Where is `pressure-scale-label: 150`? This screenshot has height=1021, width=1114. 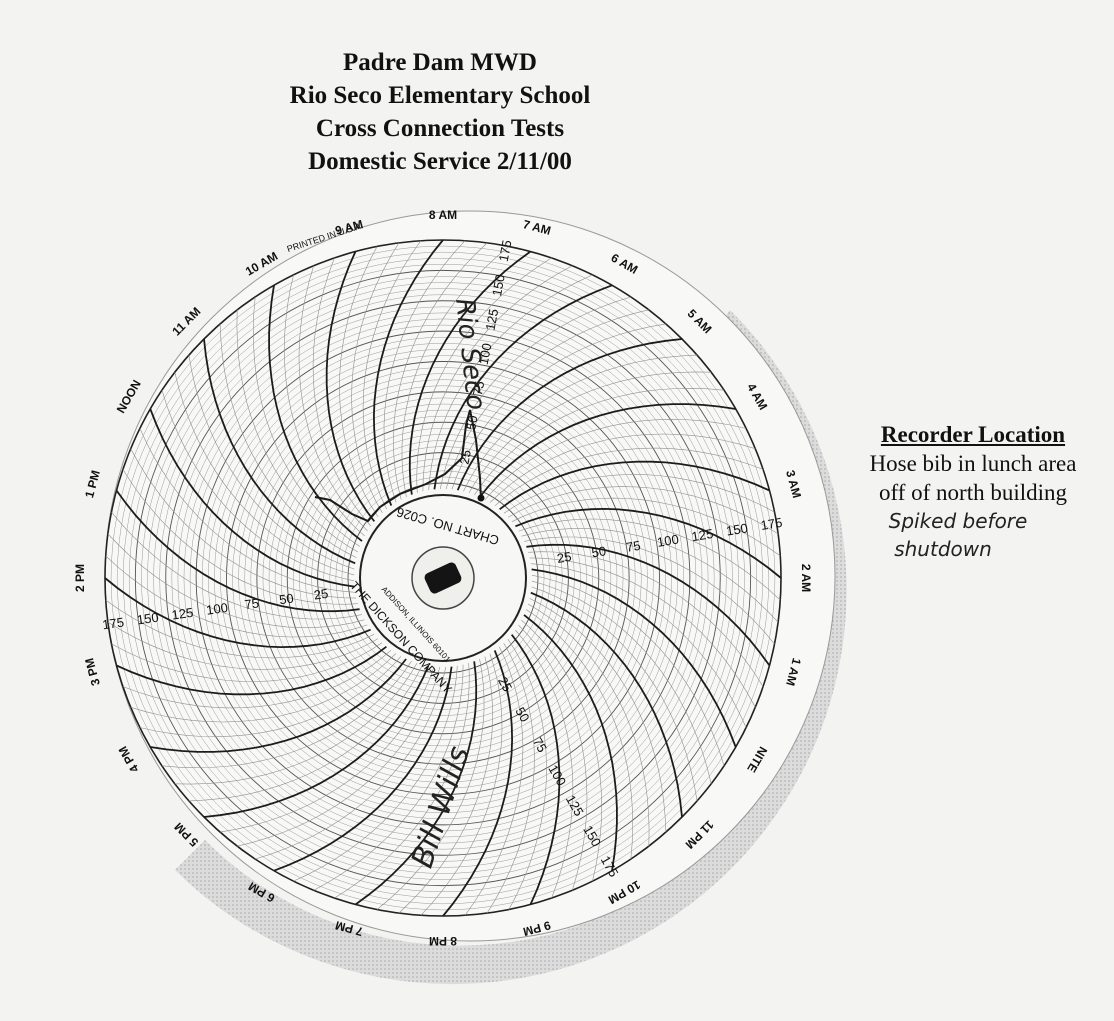
pressure-scale-label: 150 is located at coordinates (148, 619).